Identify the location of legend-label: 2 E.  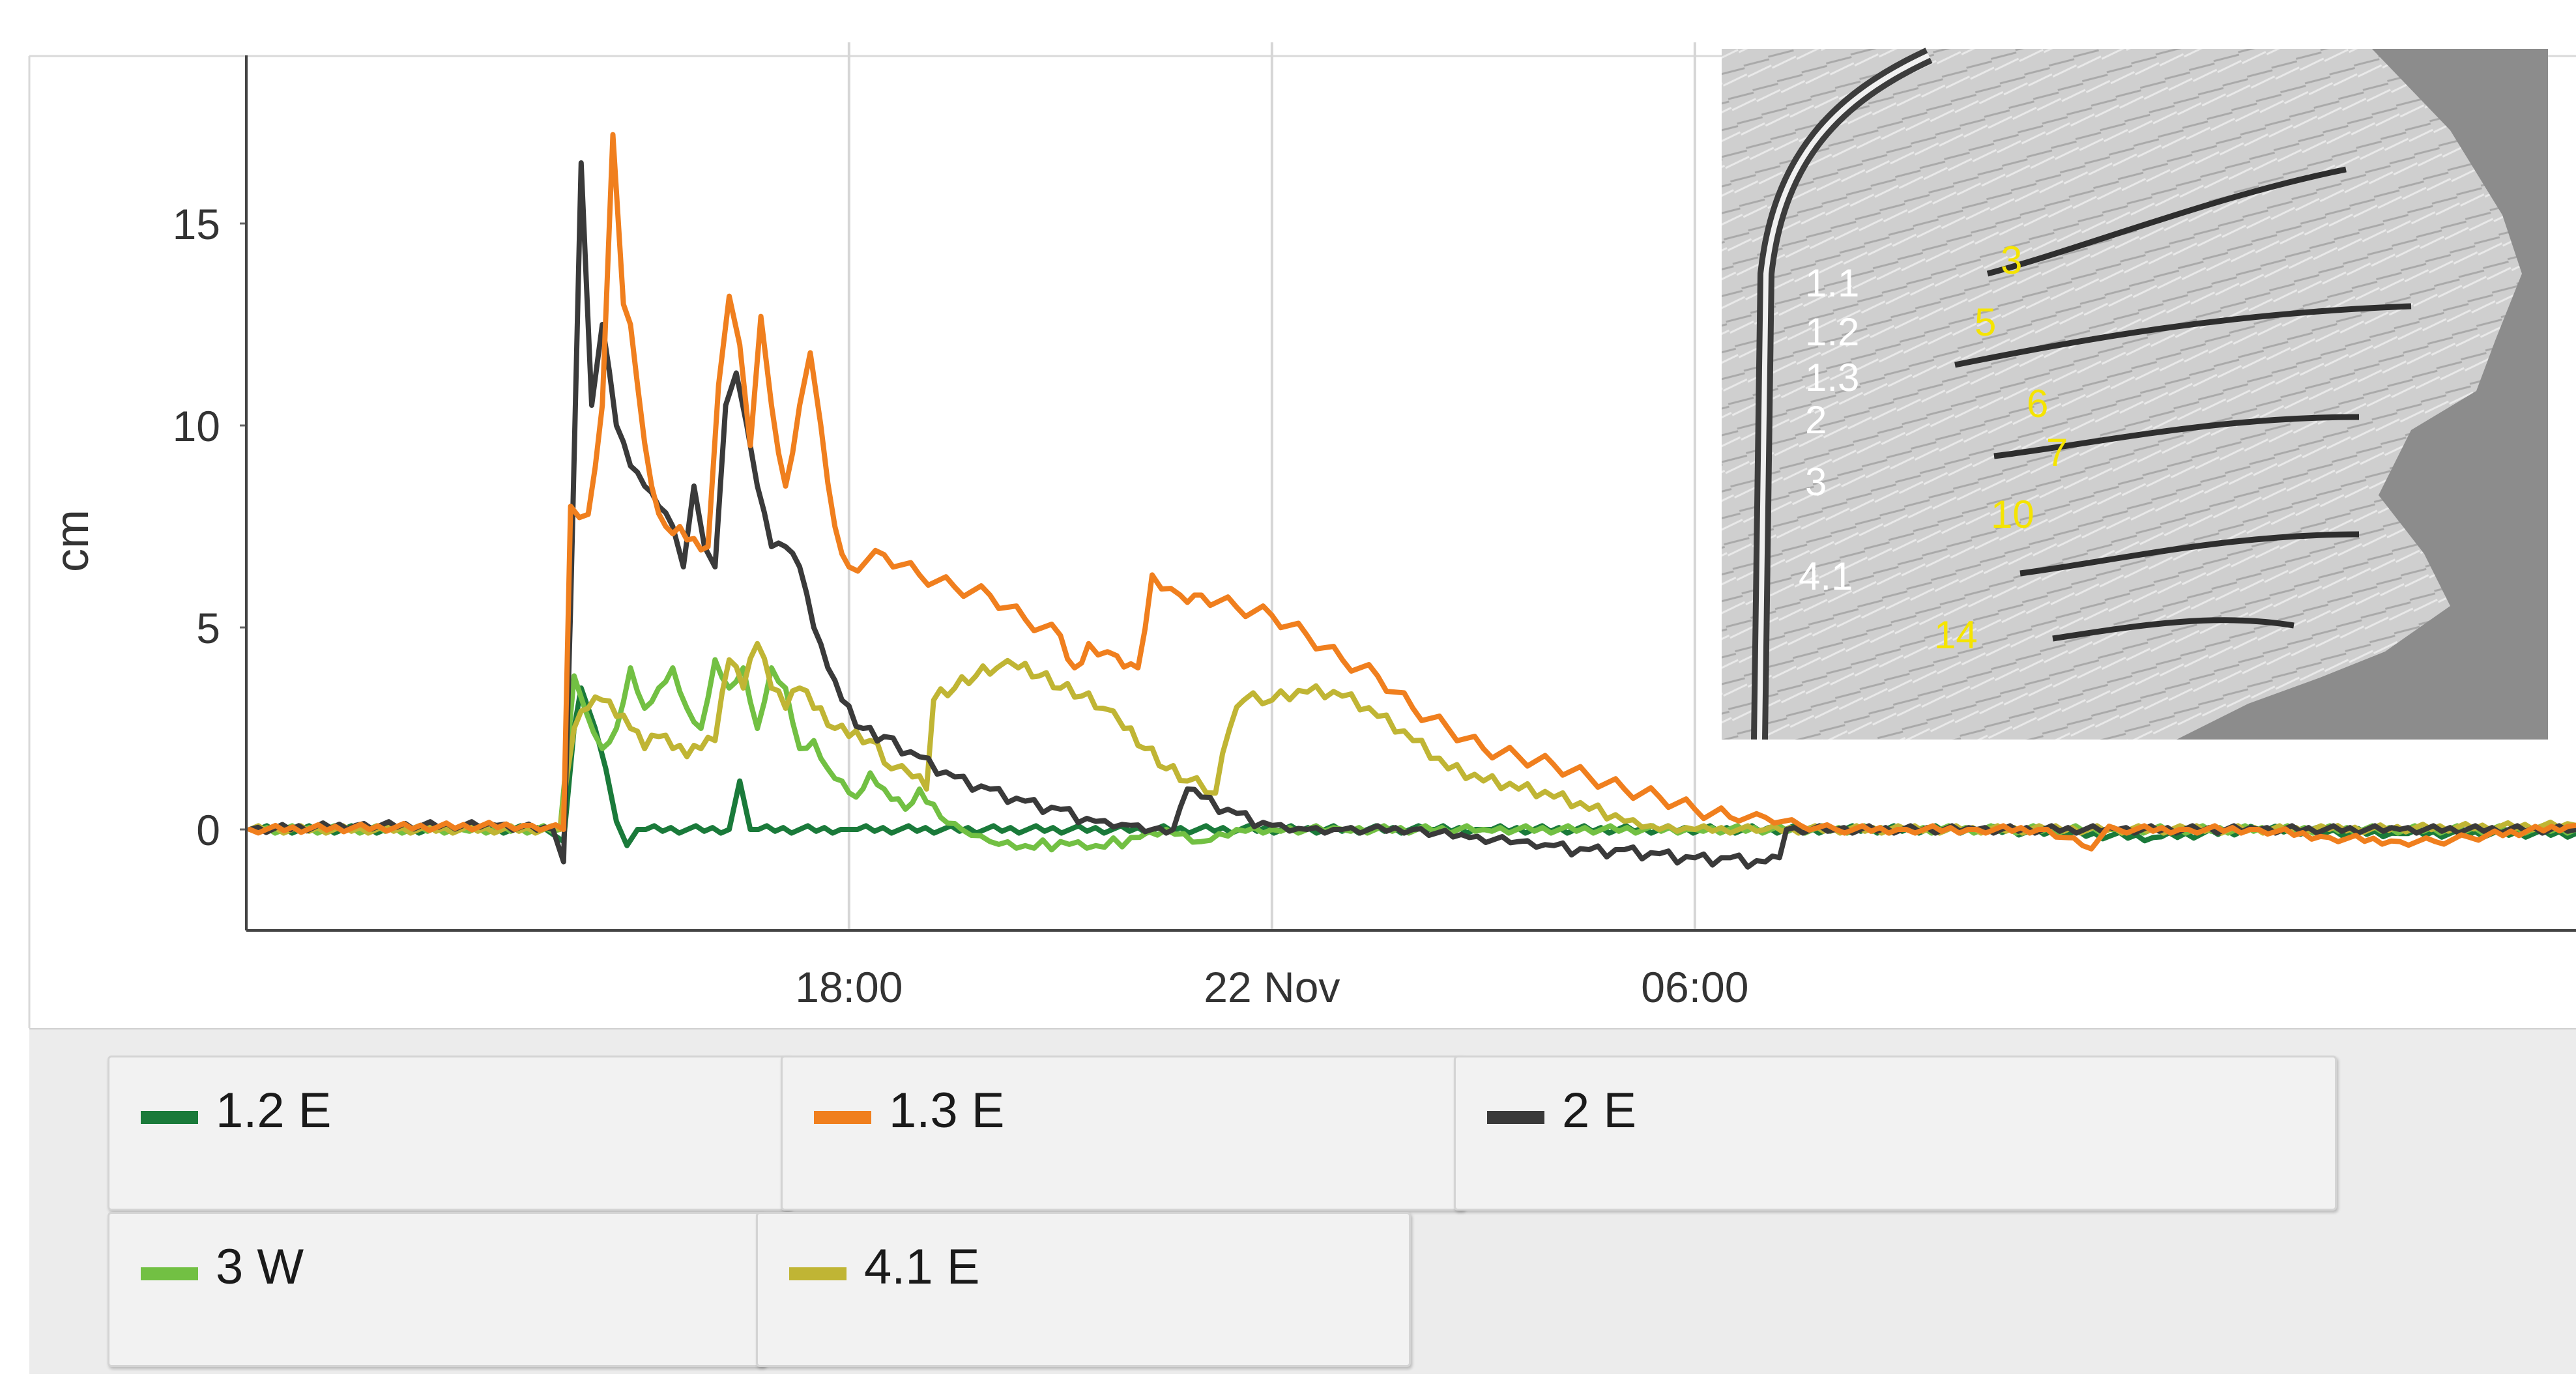
(1599, 1110).